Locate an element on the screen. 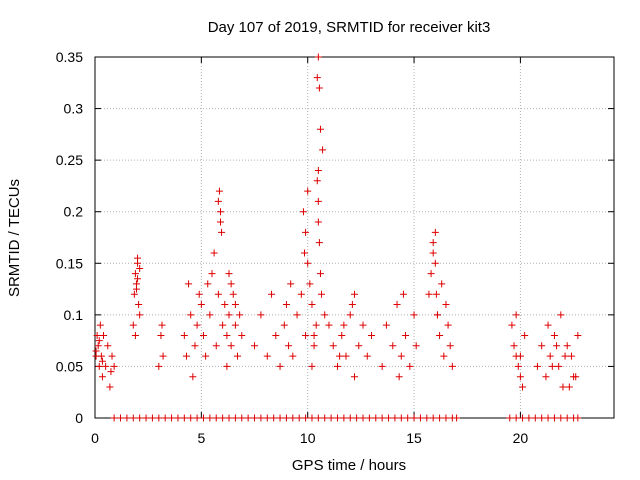  x-tick-label: 5 is located at coordinates (201, 438).